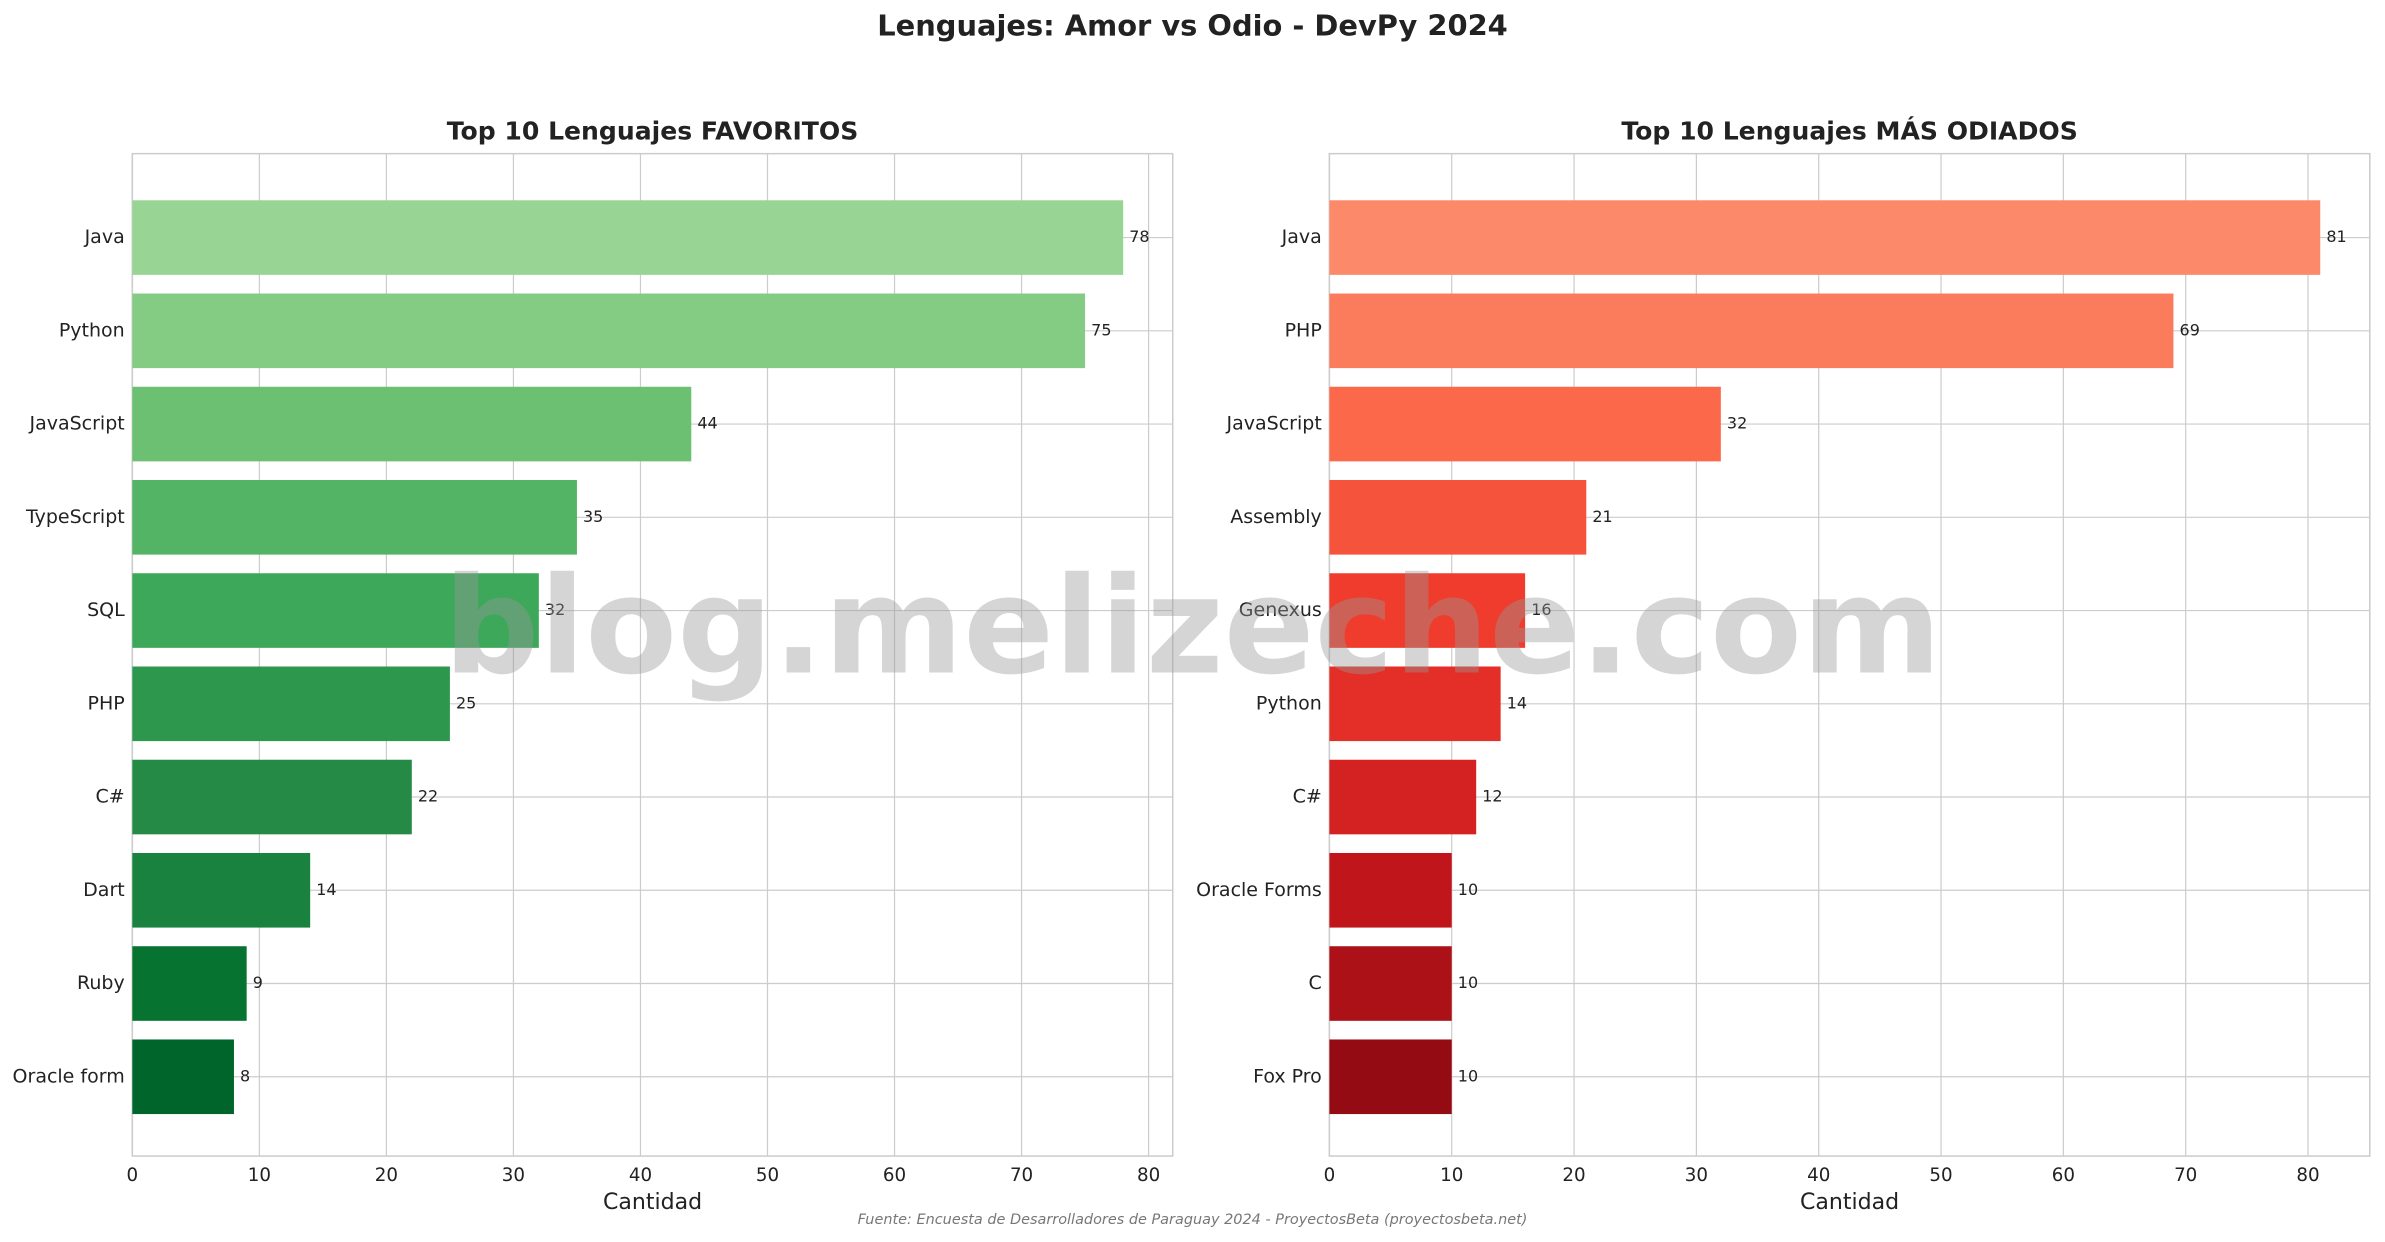 This screenshot has height=1242, width=2385. I want to click on y-tick-label: Assembly, so click(1276, 517).